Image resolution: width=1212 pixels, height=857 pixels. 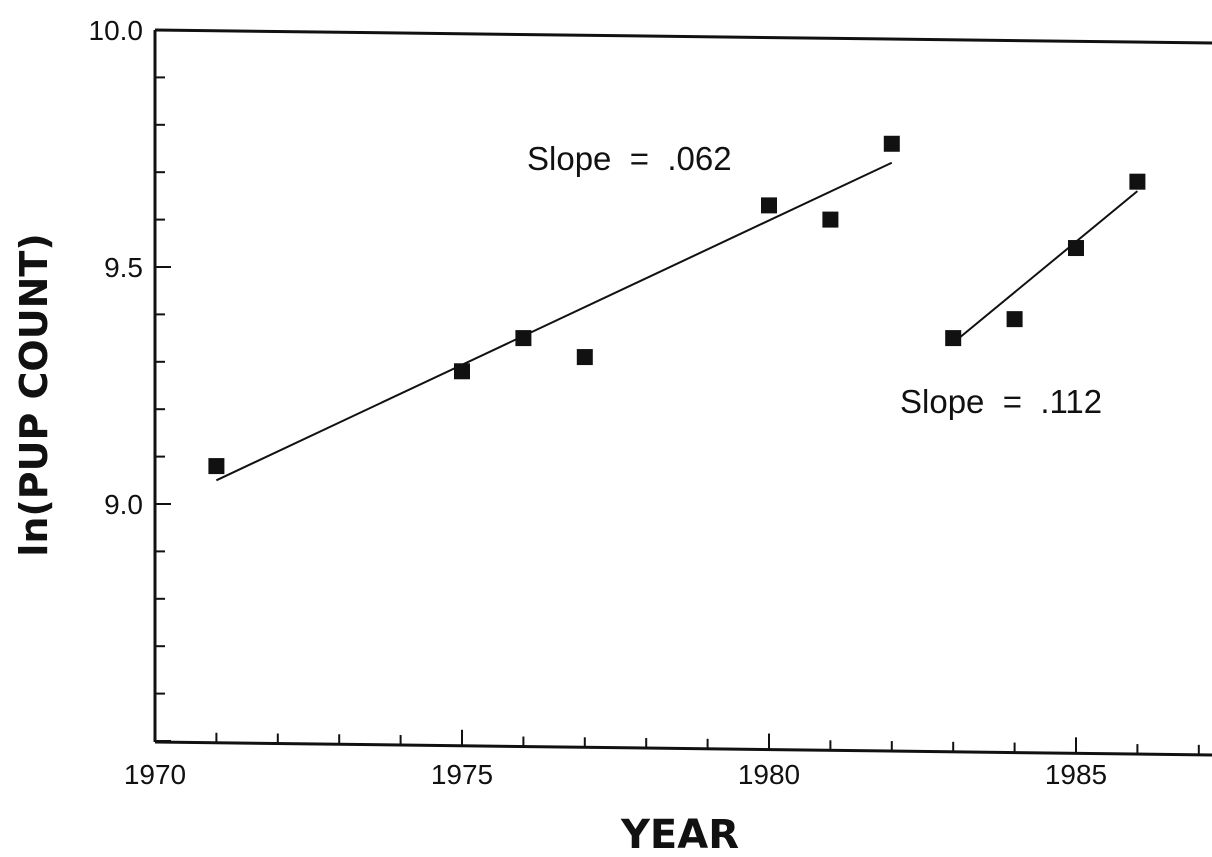 I want to click on y-tick-label: 10.0, so click(x=116, y=30).